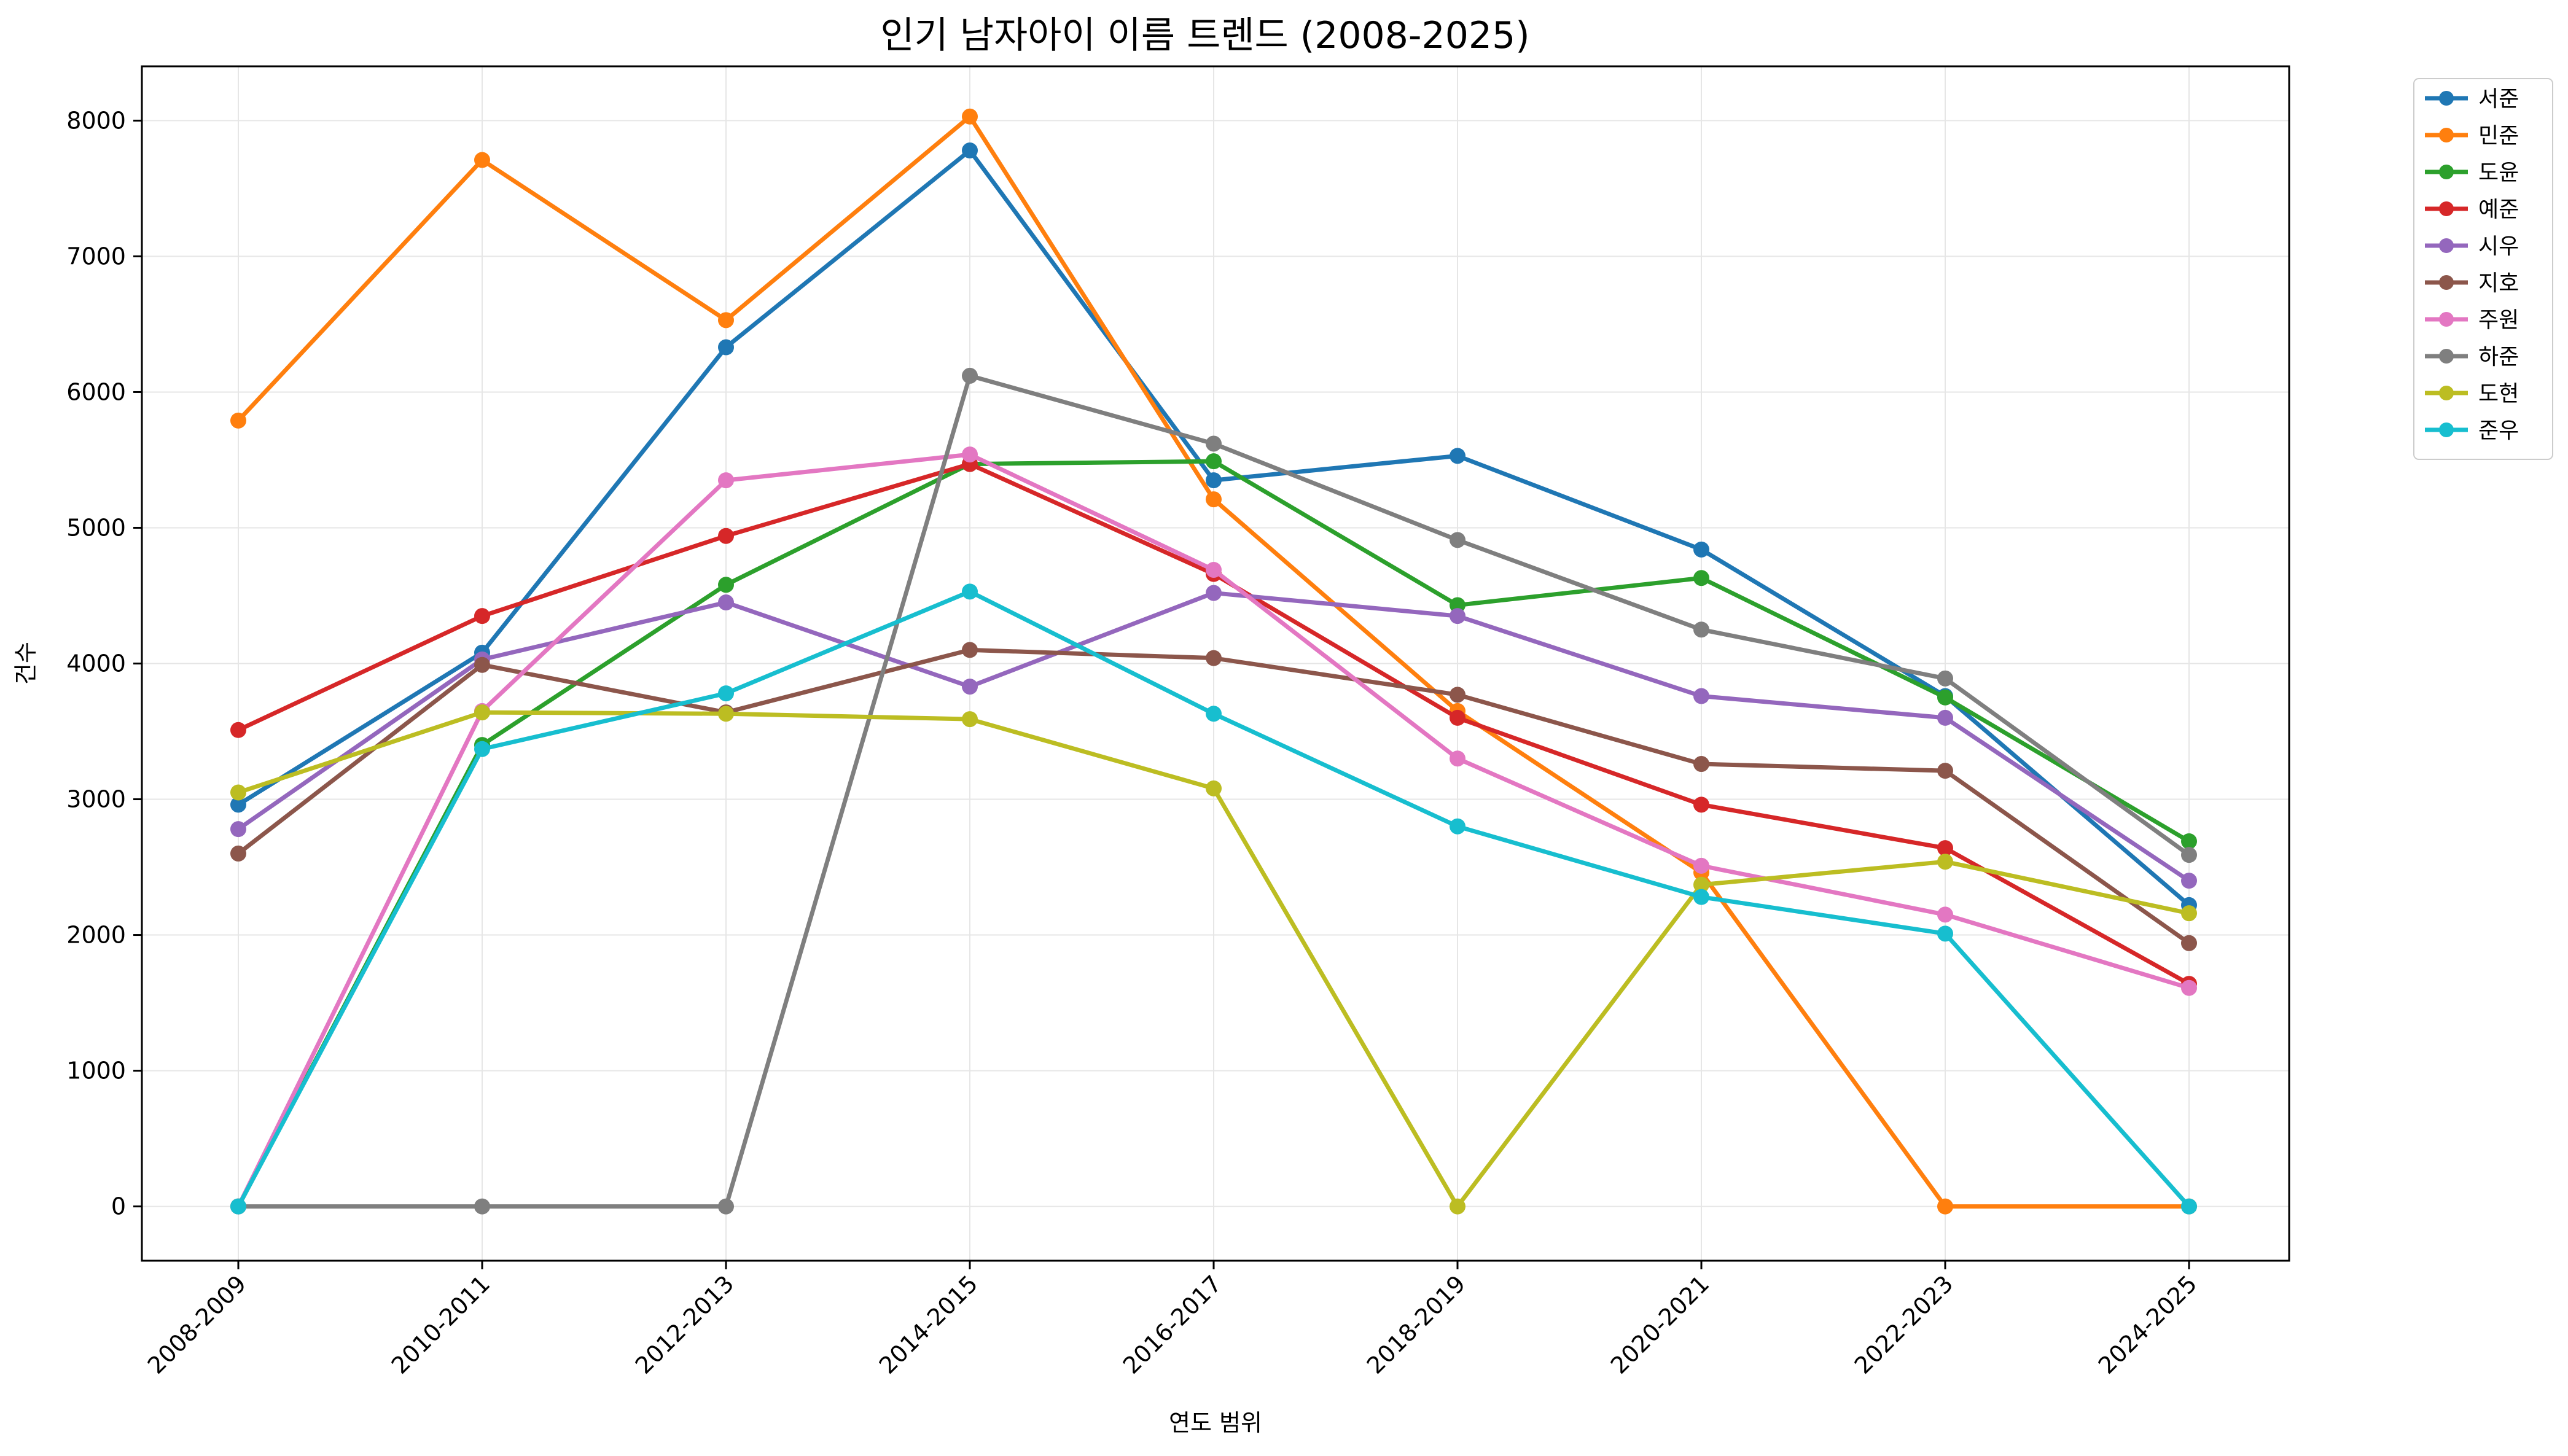  What do you see at coordinates (2498, 246) in the screenshot?
I see `legend-label: 시우` at bounding box center [2498, 246].